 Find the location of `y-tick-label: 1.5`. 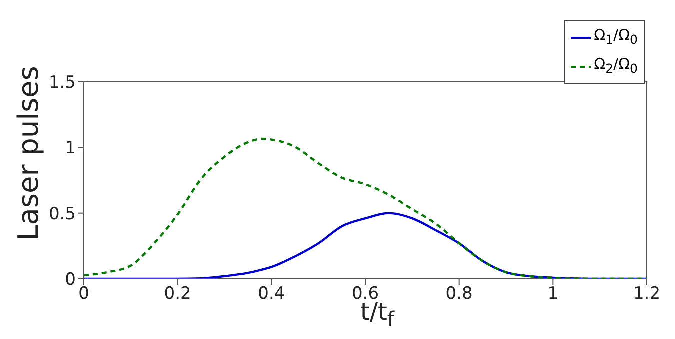

y-tick-label: 1.5 is located at coordinates (62, 83).